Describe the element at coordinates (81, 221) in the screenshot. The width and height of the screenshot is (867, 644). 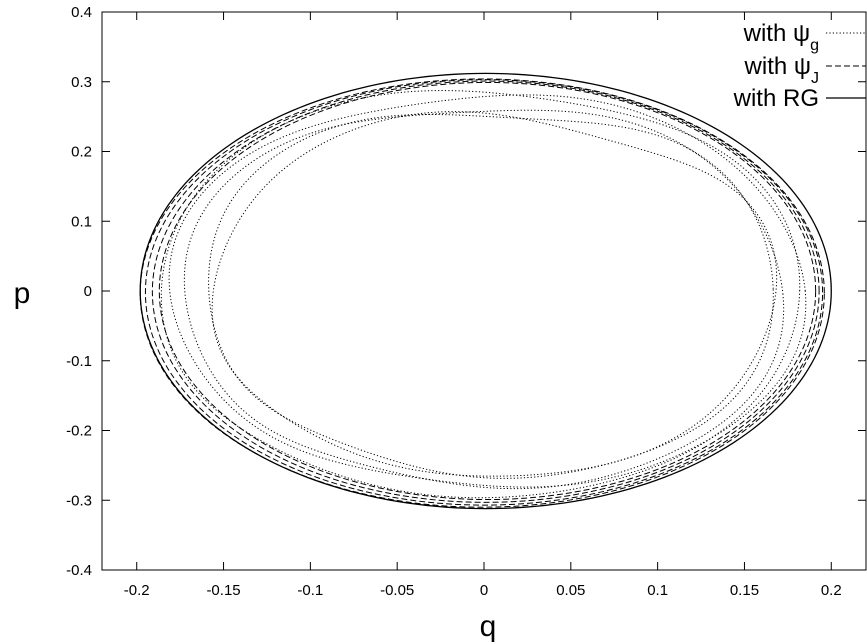
I see `y-tick-label: 0.1` at that location.